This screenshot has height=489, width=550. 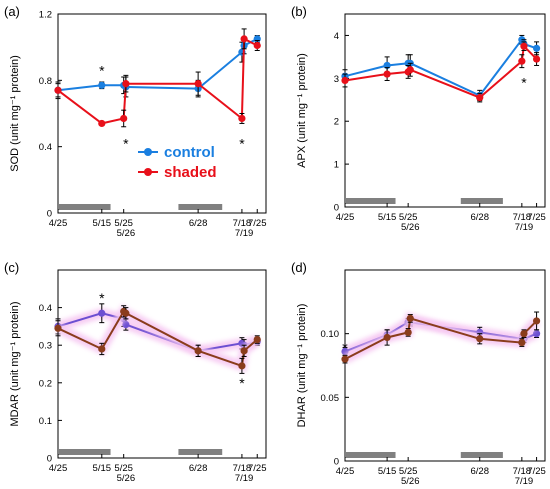 I want to click on y-tick-label: 0.8, so click(x=45, y=81).